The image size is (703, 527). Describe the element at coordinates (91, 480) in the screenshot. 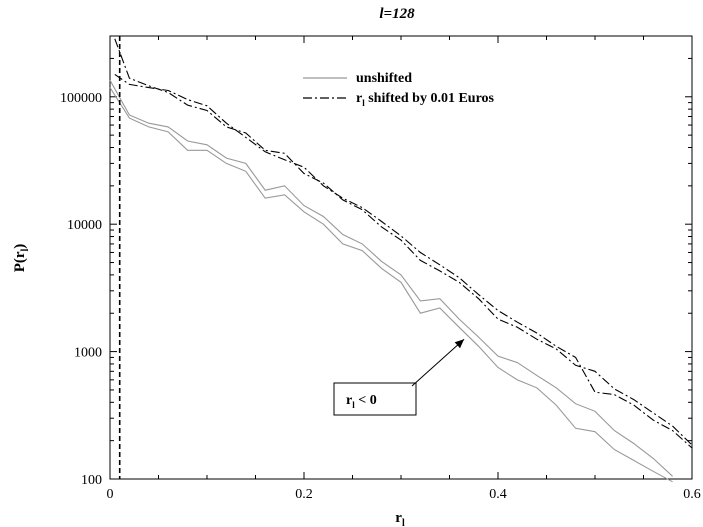

I see `y-tick-label: 100` at that location.